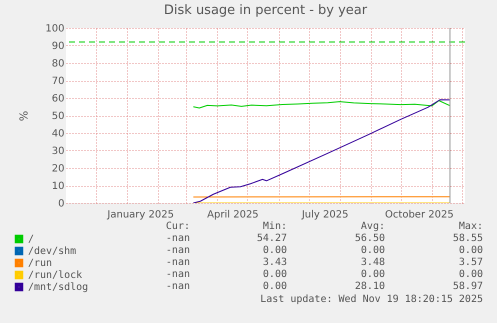 This screenshot has width=497, height=323. What do you see at coordinates (58, 64) in the screenshot?
I see `y-tick-label: 80` at bounding box center [58, 64].